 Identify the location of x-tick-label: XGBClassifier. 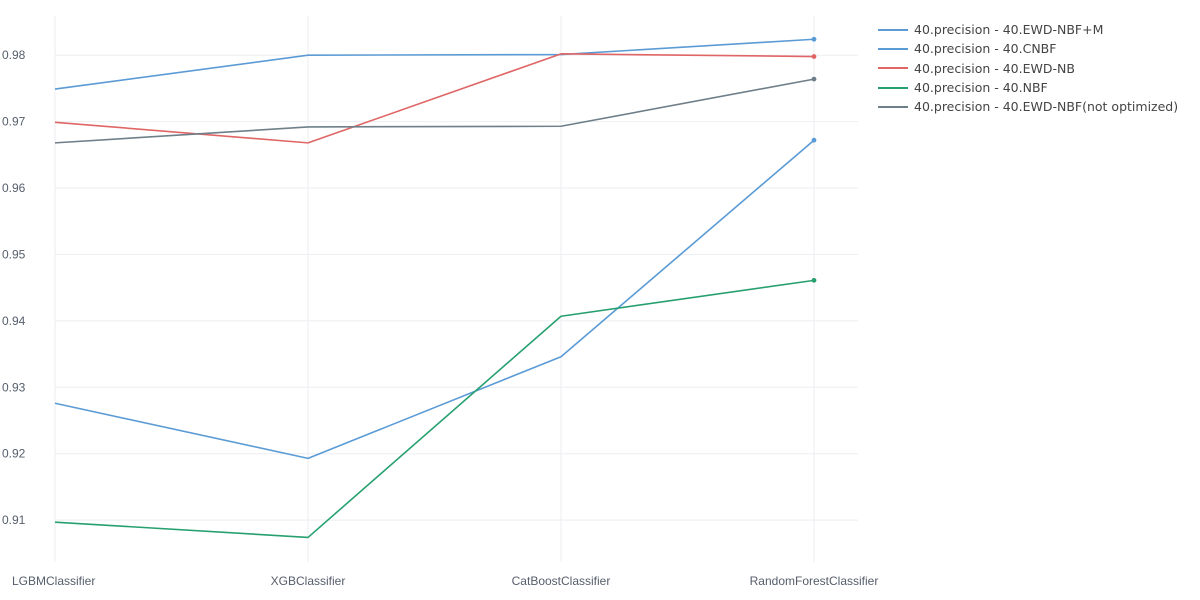
(308, 581).